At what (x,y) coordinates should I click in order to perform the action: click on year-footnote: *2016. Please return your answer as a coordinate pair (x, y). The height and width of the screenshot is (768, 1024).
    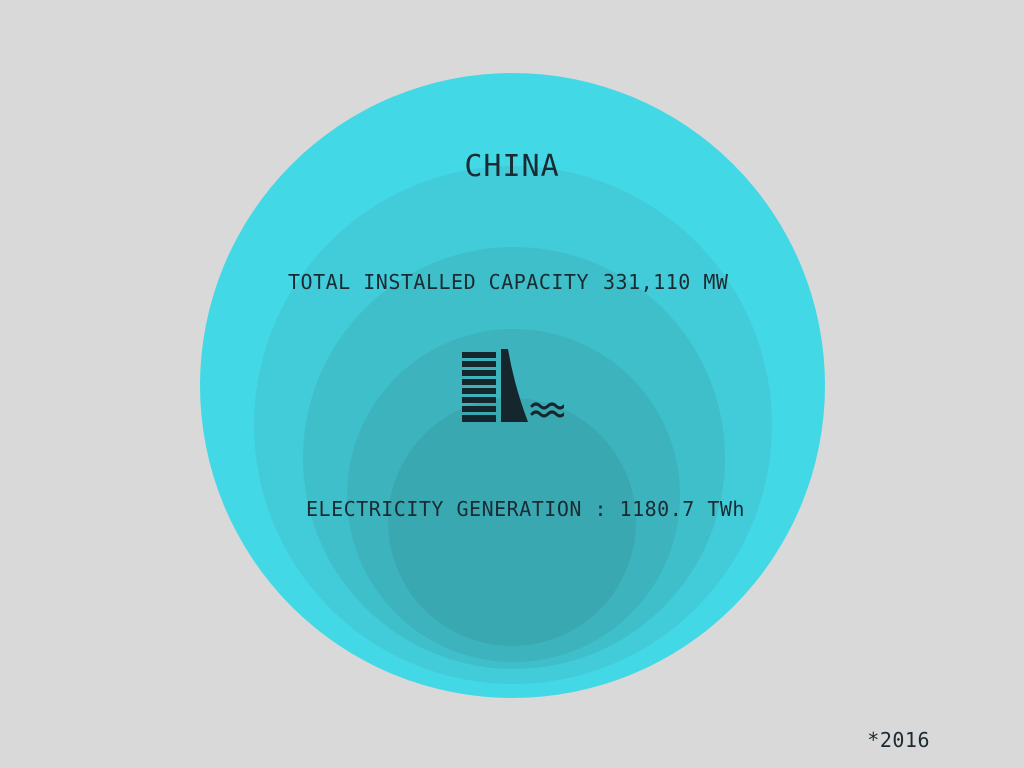
    Looking at the image, I should click on (898, 740).